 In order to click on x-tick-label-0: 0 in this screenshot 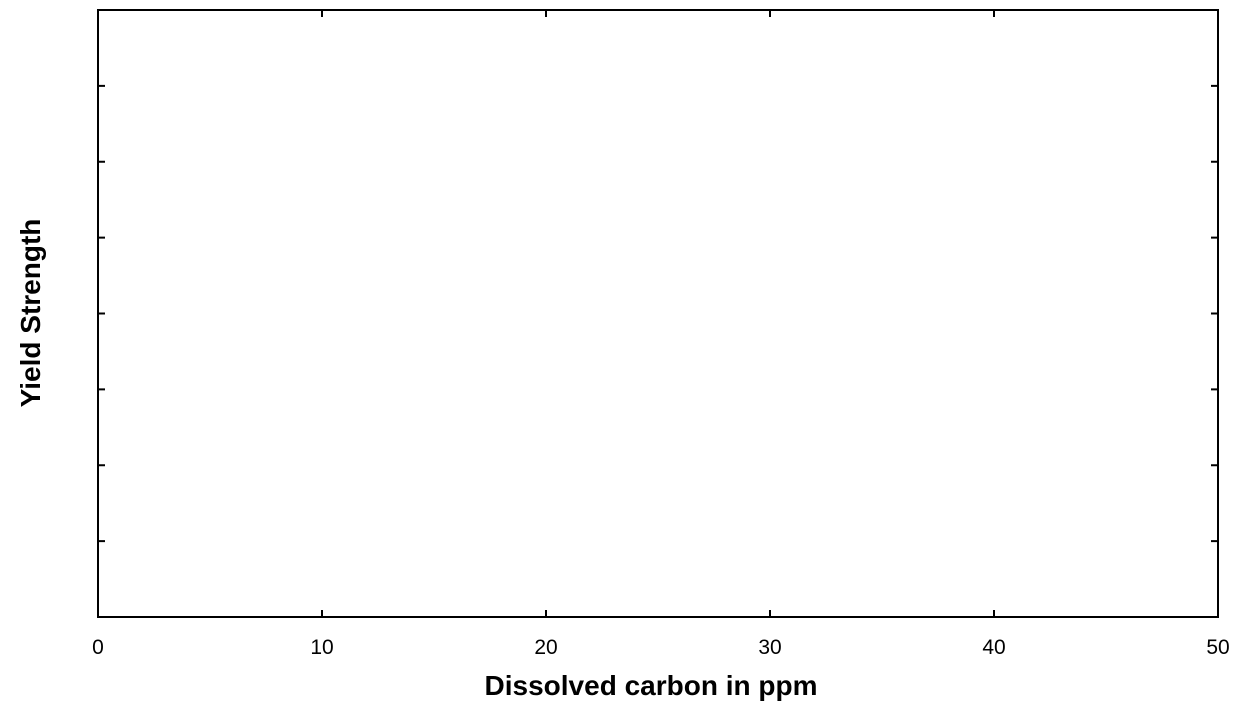, I will do `click(98, 647)`.